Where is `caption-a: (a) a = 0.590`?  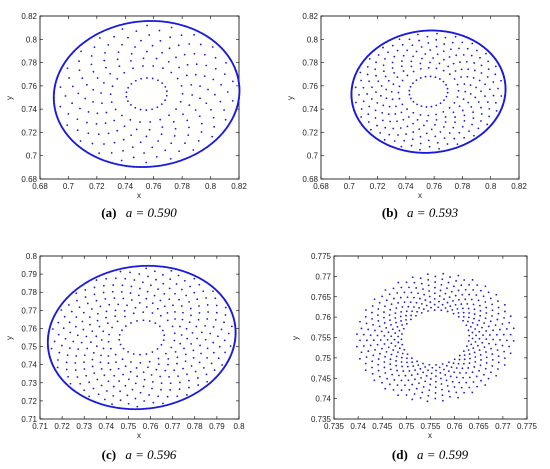
caption-a: (a) a = 0.590 is located at coordinates (139, 212).